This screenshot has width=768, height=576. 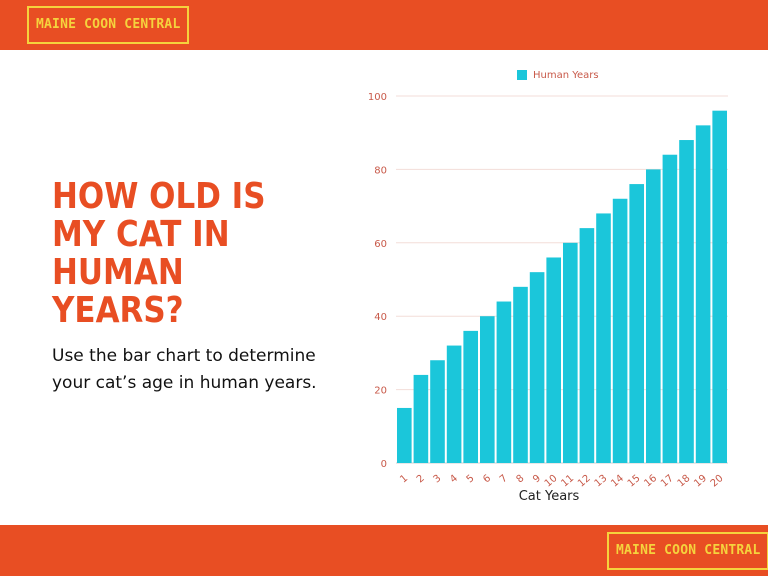 I want to click on x-tick-label: 14, so click(x=617, y=481).